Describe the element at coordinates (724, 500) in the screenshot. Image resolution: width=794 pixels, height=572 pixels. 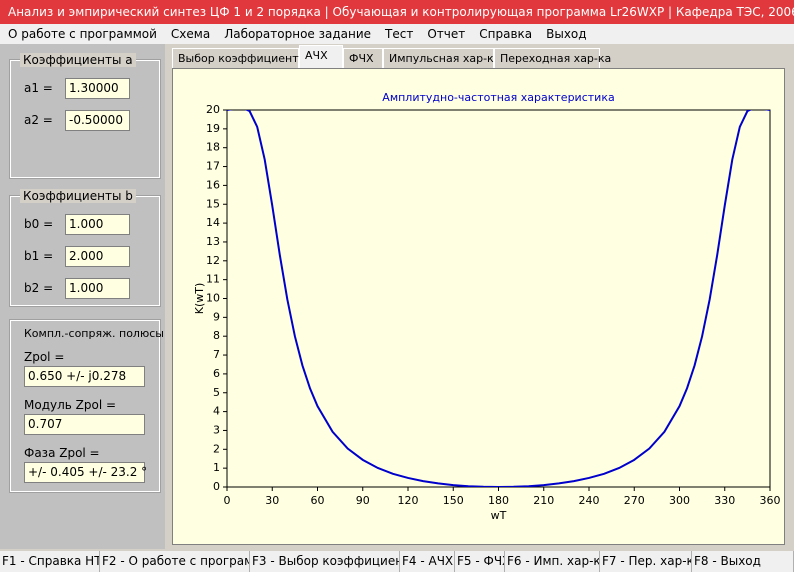
I see `x-tick-label: 330` at that location.